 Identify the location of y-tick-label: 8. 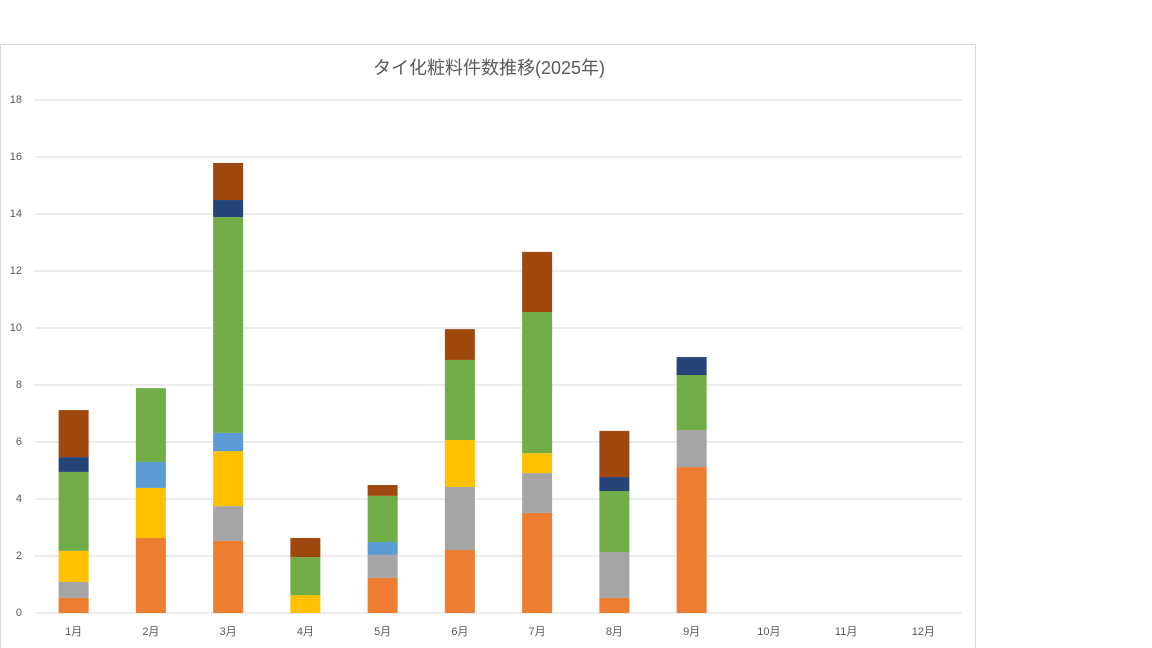
(19, 385).